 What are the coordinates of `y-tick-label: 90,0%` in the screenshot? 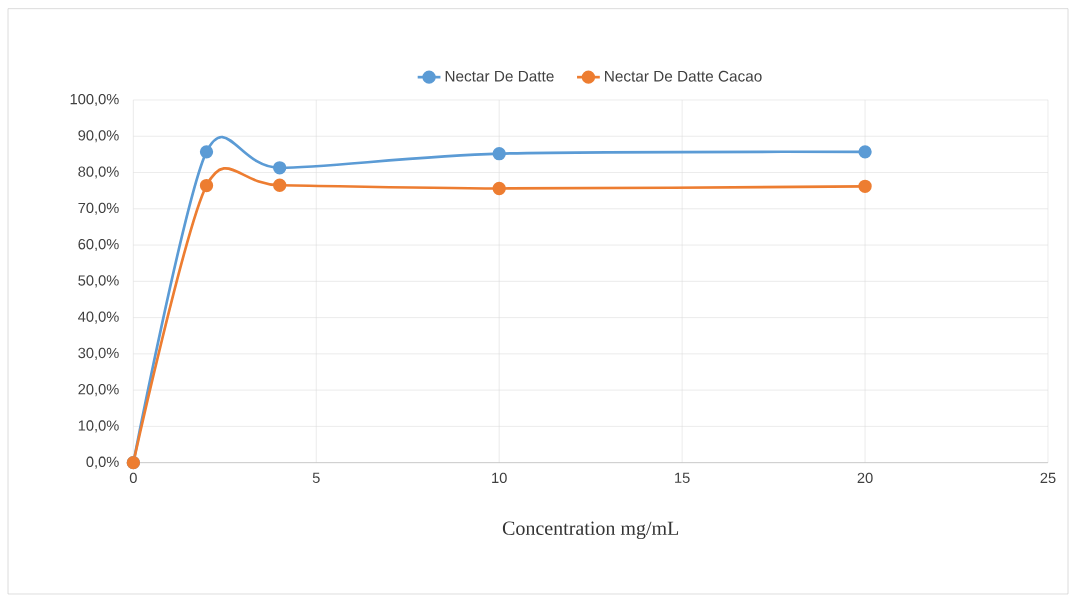 It's located at (98, 136).